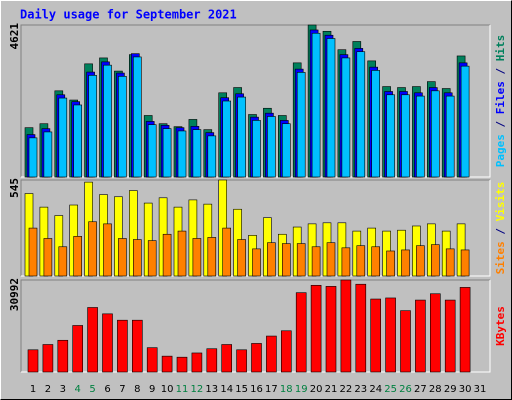  What do you see at coordinates (241, 389) in the screenshot?
I see `x-tick-label: 15` at bounding box center [241, 389].